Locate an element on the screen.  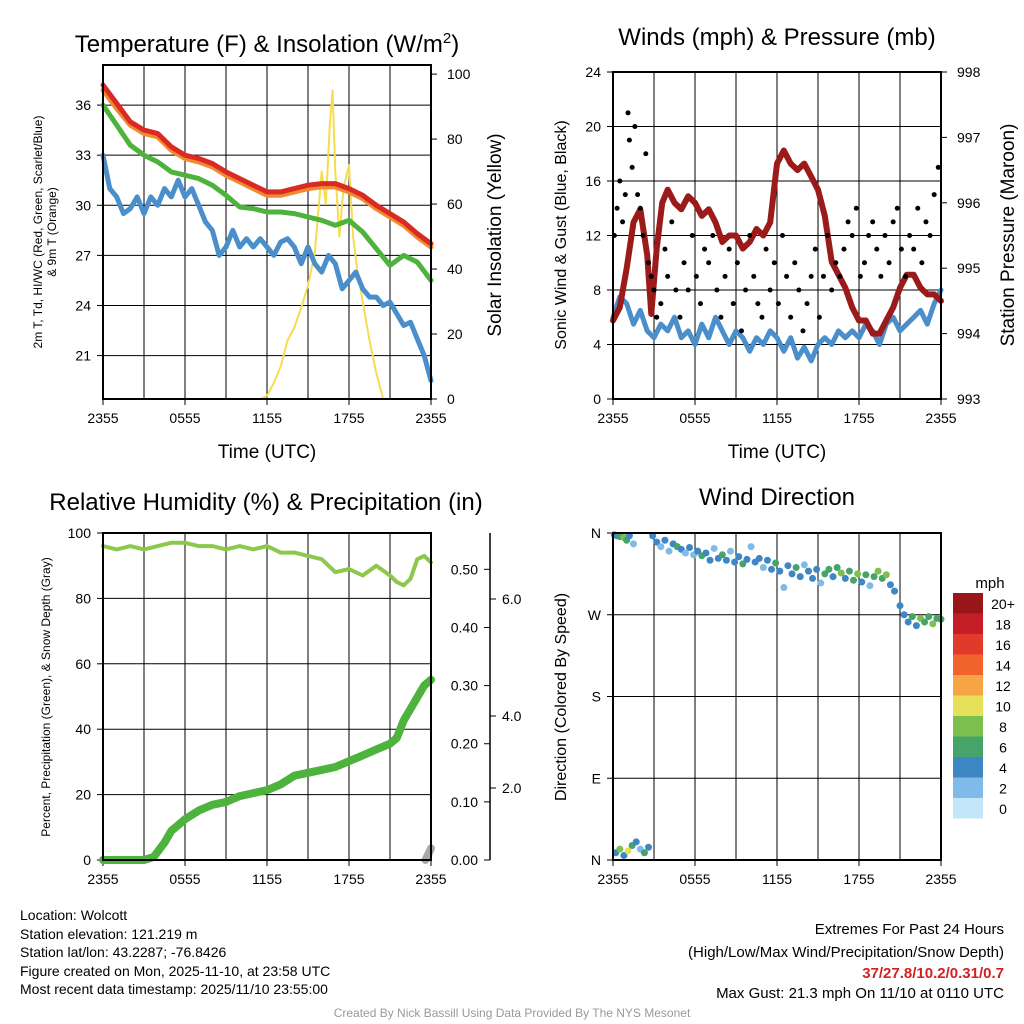
y2-tick-label: 0.20 is located at coordinates (464, 744).